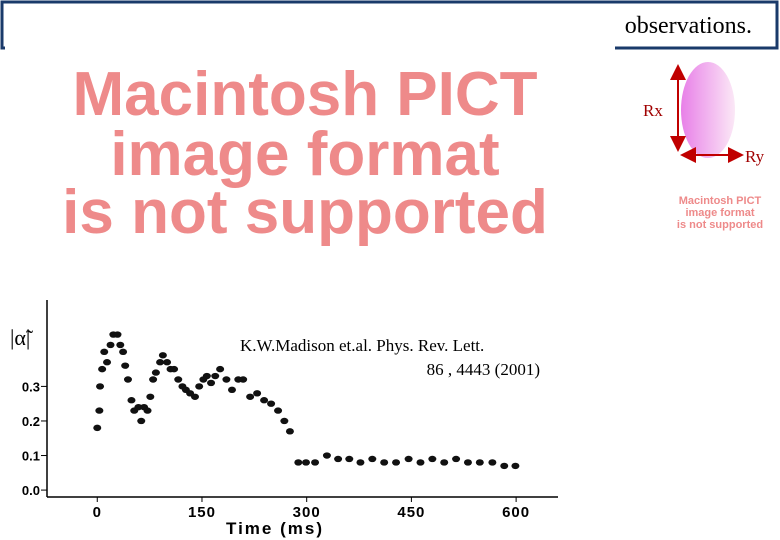 The width and height of the screenshot is (780, 540). Describe the element at coordinates (719, 213) in the screenshot. I see `small-placeholder-line: image format` at that location.